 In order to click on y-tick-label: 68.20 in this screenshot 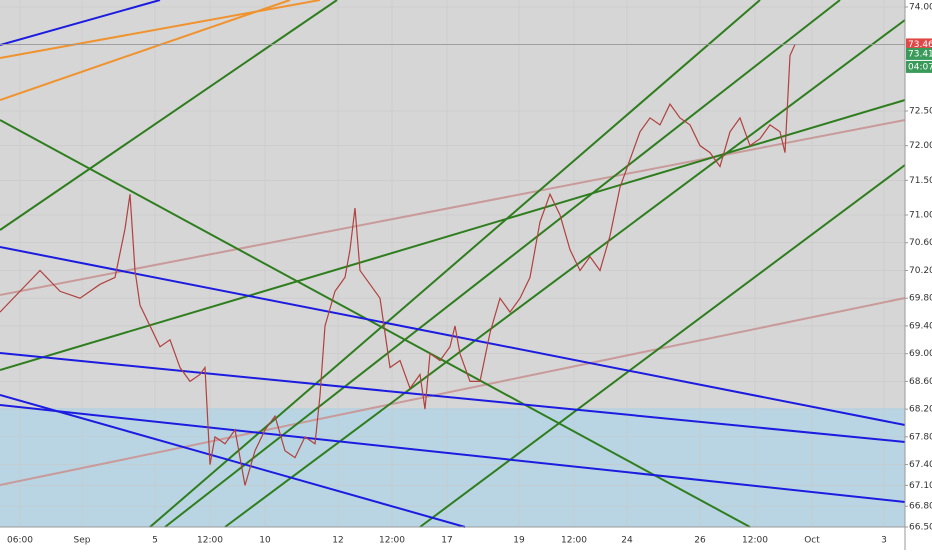, I will do `click(920, 410)`.